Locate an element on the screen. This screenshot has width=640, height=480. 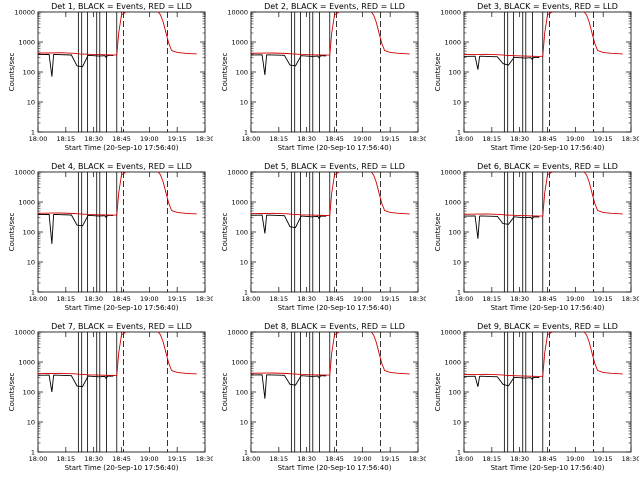
panel-title: Det 6, BLACK = Events, RED = LLD is located at coordinates (547, 166).